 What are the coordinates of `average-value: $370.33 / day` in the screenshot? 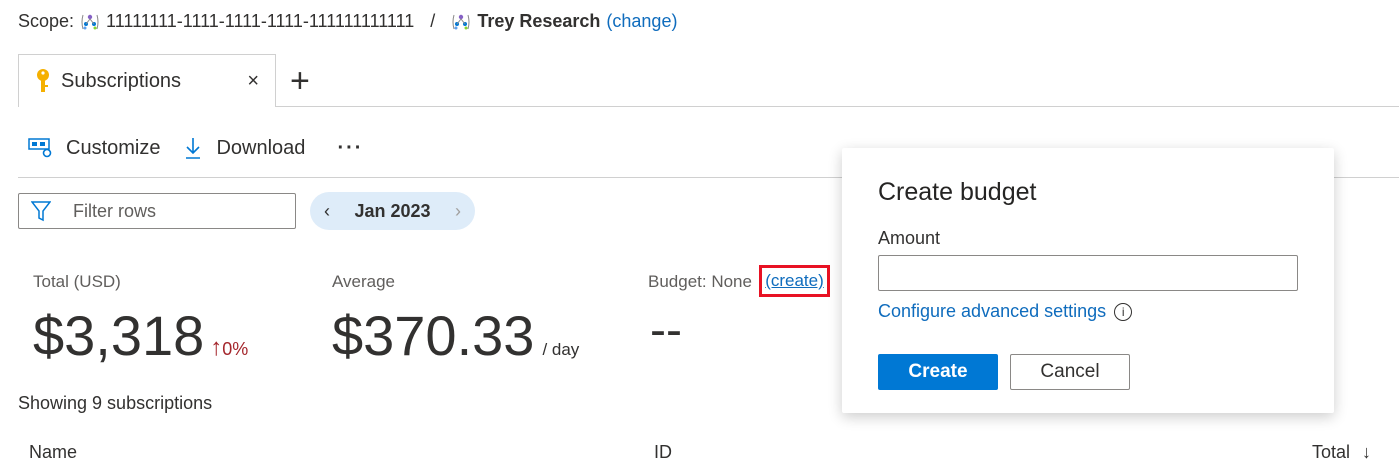 It's located at (455, 335).